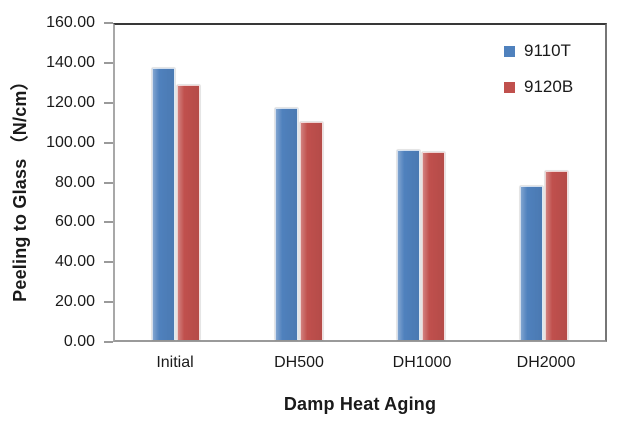  Describe the element at coordinates (74, 302) in the screenshot. I see `y-tick-label: 20.00` at that location.